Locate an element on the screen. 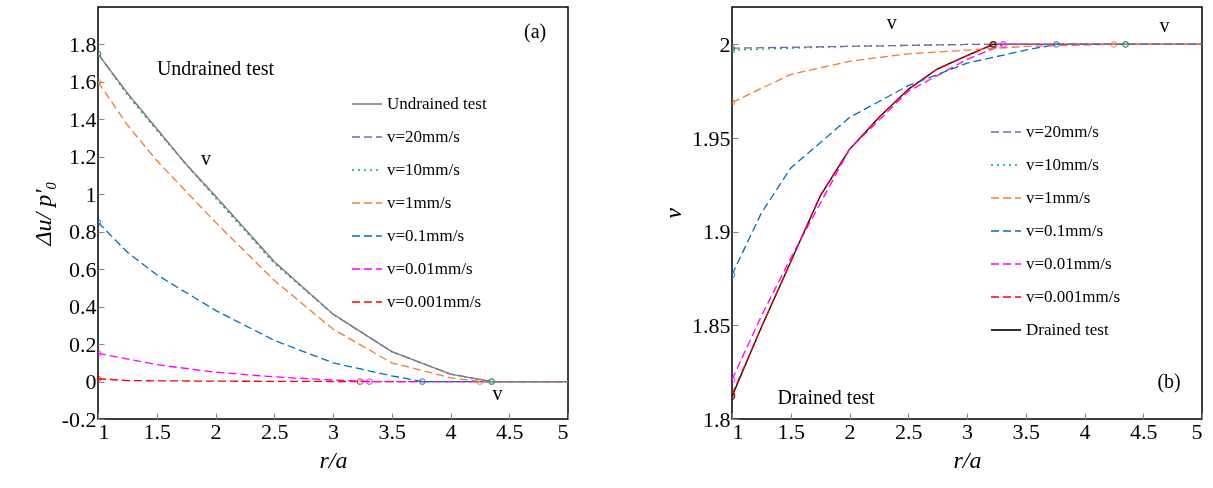 The width and height of the screenshot is (1213, 488). y-tick-label: 0.6 is located at coordinates (83, 269).